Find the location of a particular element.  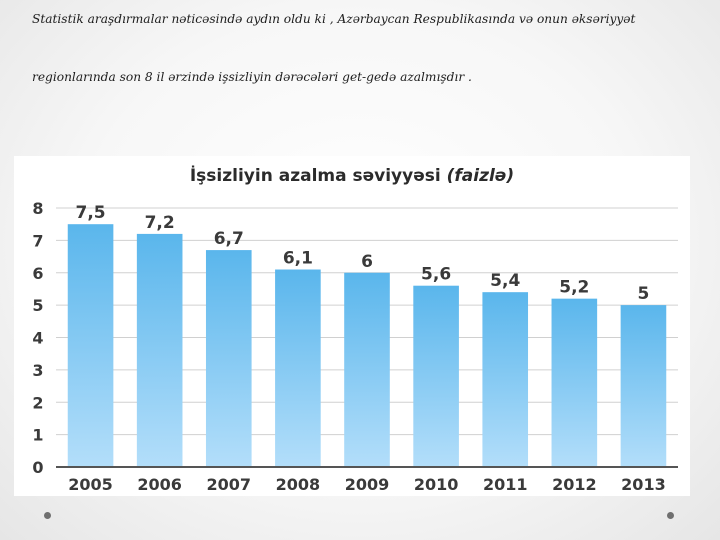

x-tick-label: 2012 is located at coordinates (574, 484).